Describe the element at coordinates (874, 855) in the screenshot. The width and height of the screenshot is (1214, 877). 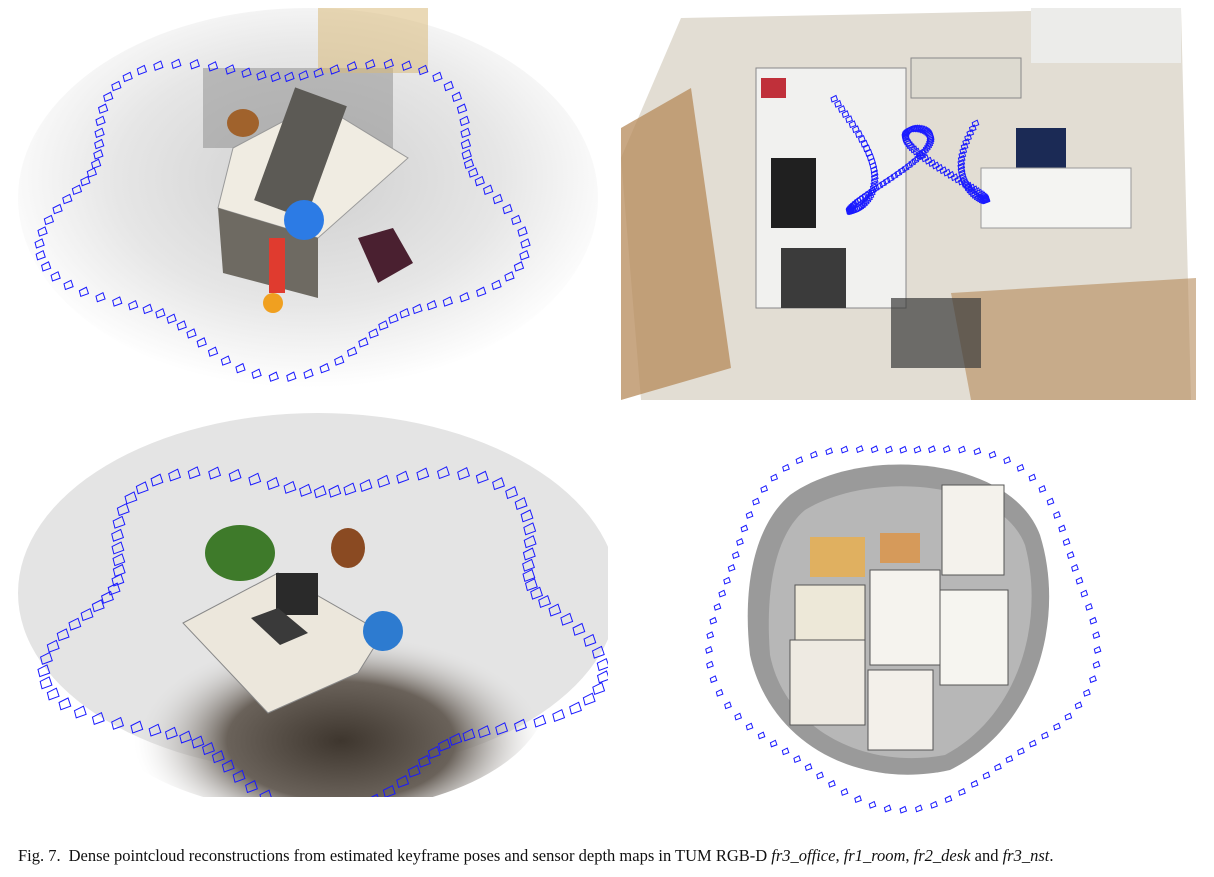
I see `dataset-name: fr1_room` at that location.